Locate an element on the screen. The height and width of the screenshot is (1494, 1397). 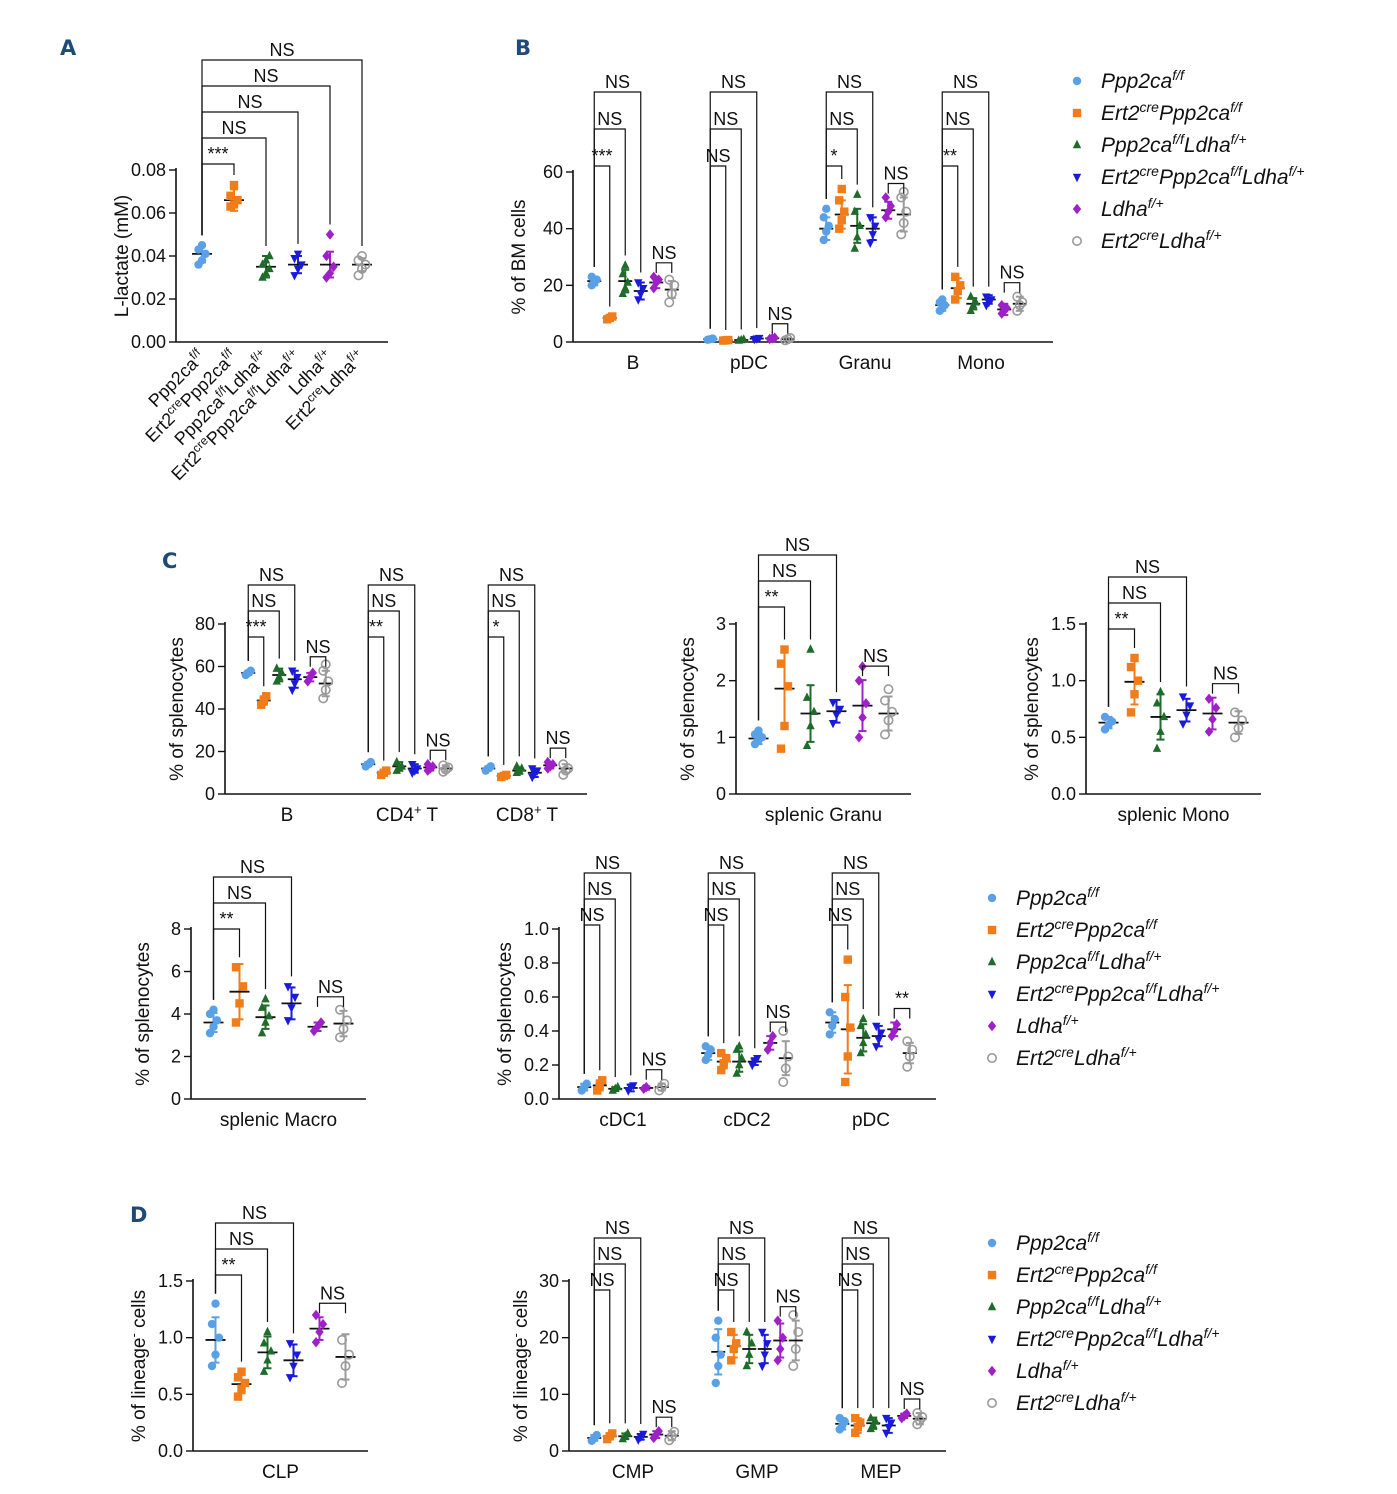
y-tick-label: 0.02 is located at coordinates (148, 299).